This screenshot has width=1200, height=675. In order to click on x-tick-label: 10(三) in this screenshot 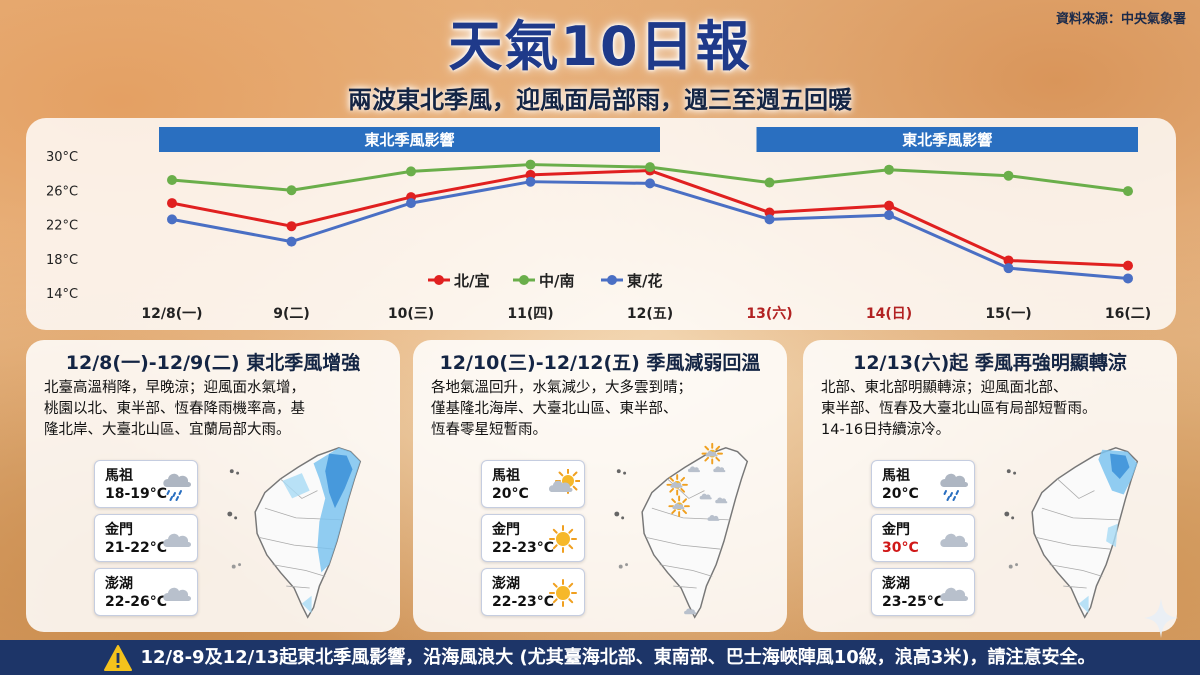, I will do `click(411, 314)`.